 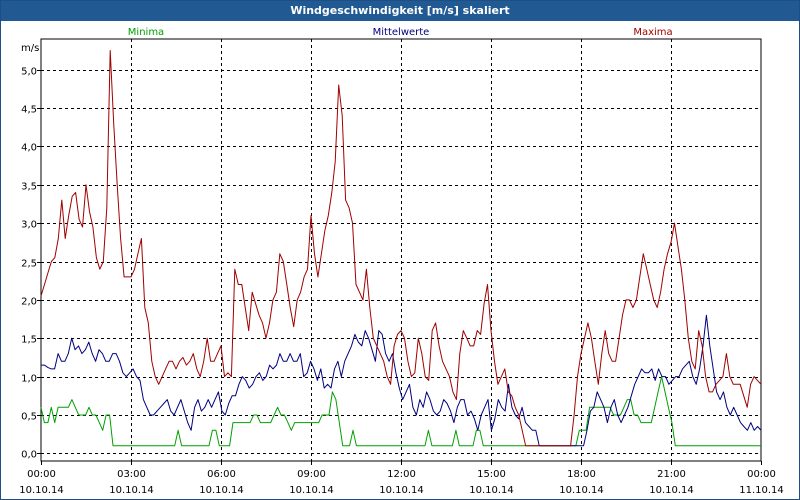 I want to click on y-tick-label: 3,0, so click(x=29, y=225).